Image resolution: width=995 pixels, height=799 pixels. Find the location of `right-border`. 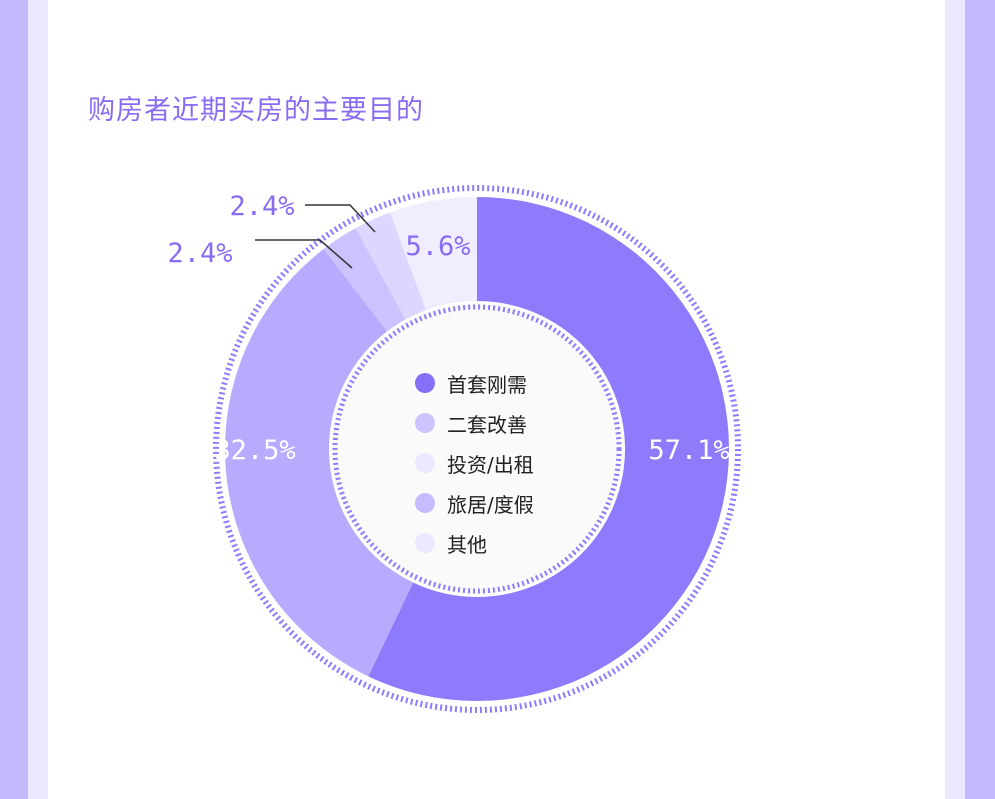

right-border is located at coordinates (980, 399).